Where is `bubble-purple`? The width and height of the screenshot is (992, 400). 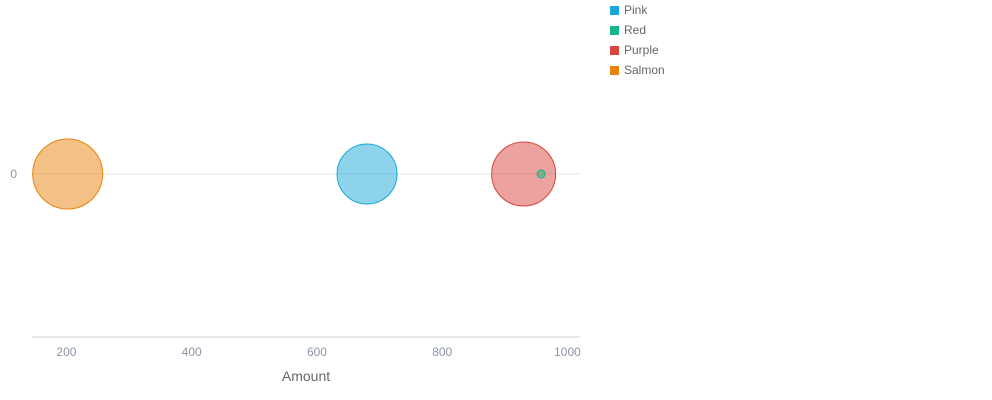 bubble-purple is located at coordinates (524, 174).